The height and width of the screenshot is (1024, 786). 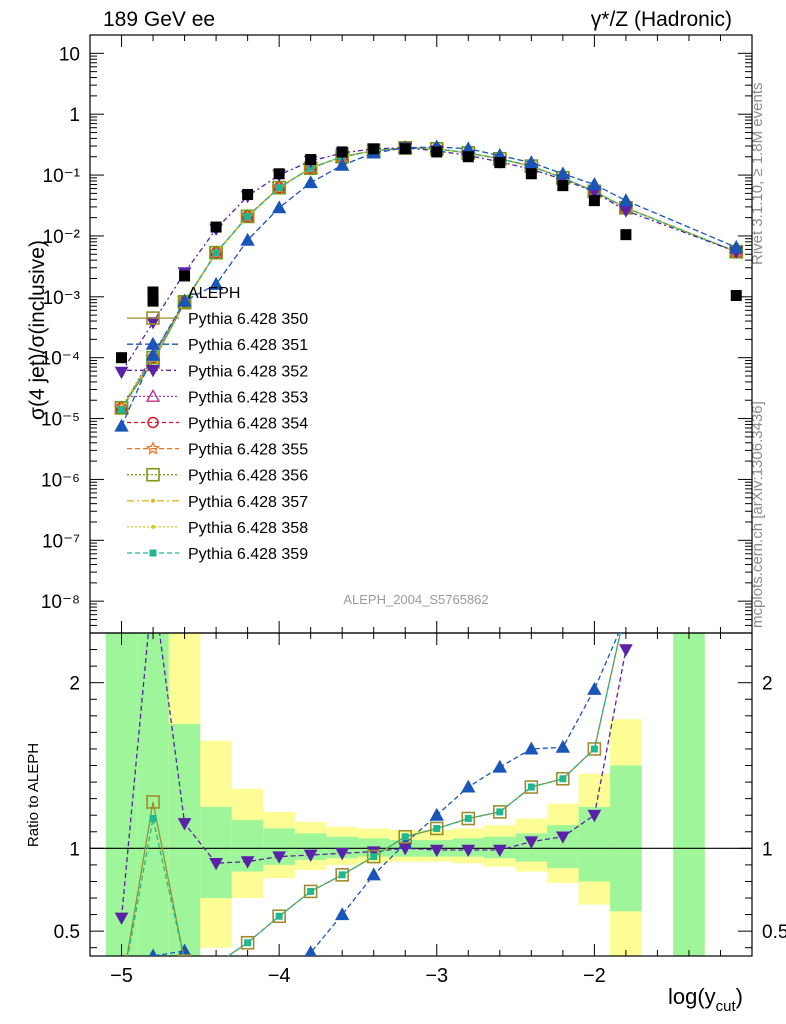 I want to click on legend-label: Pythia 6.428 359, so click(x=248, y=554).